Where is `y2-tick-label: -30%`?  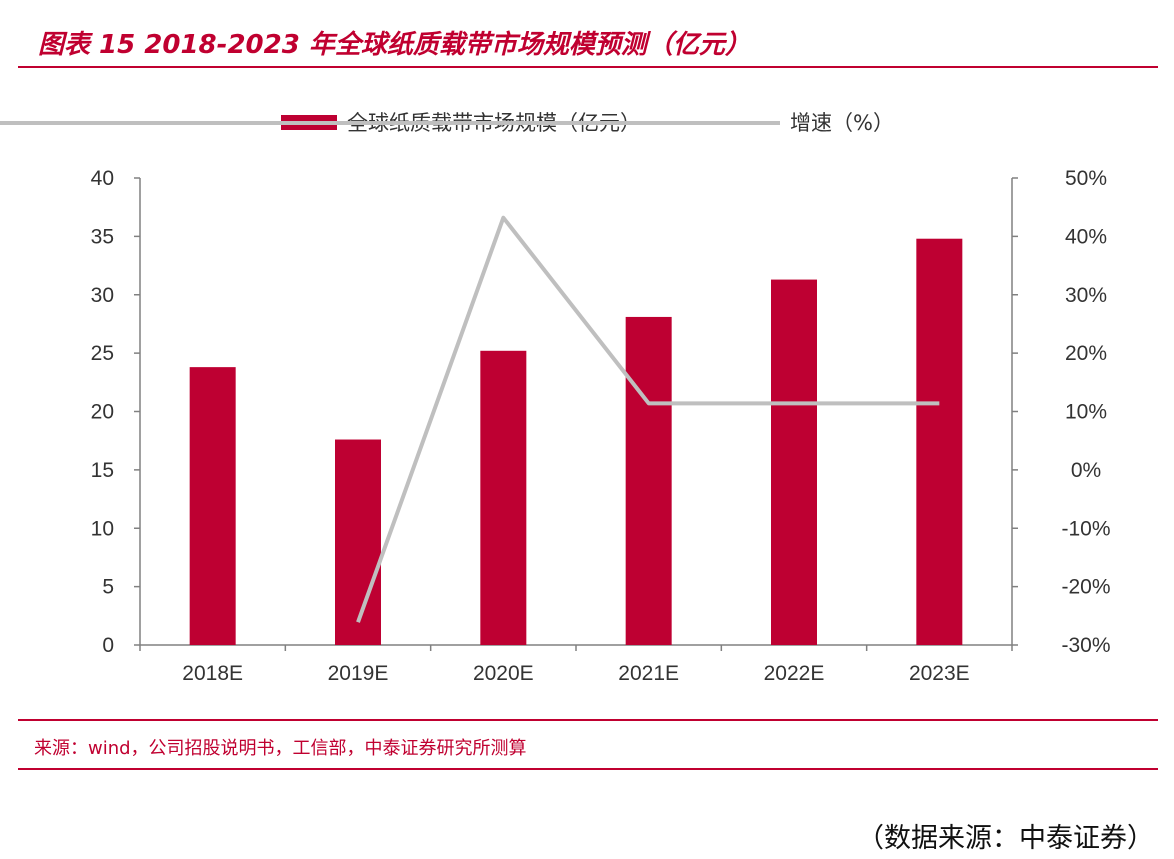 y2-tick-label: -30% is located at coordinates (1085, 645).